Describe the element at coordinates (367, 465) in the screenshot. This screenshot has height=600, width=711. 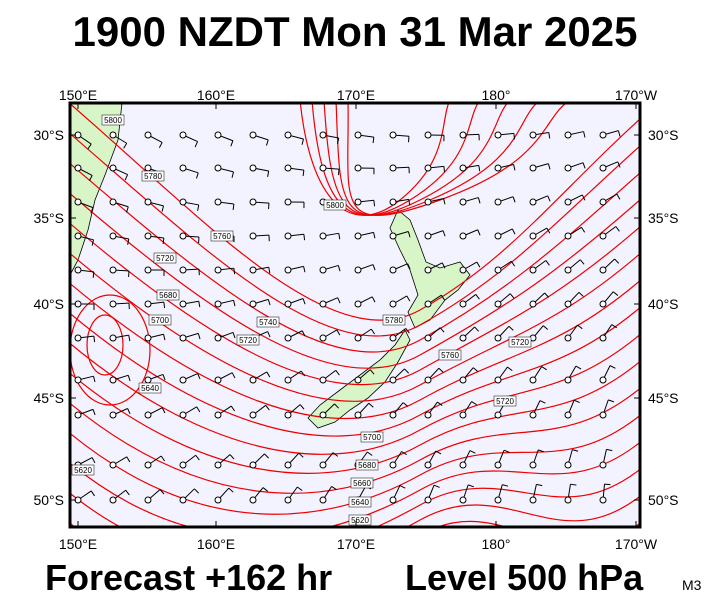
I see `contour-label: 5680` at that location.